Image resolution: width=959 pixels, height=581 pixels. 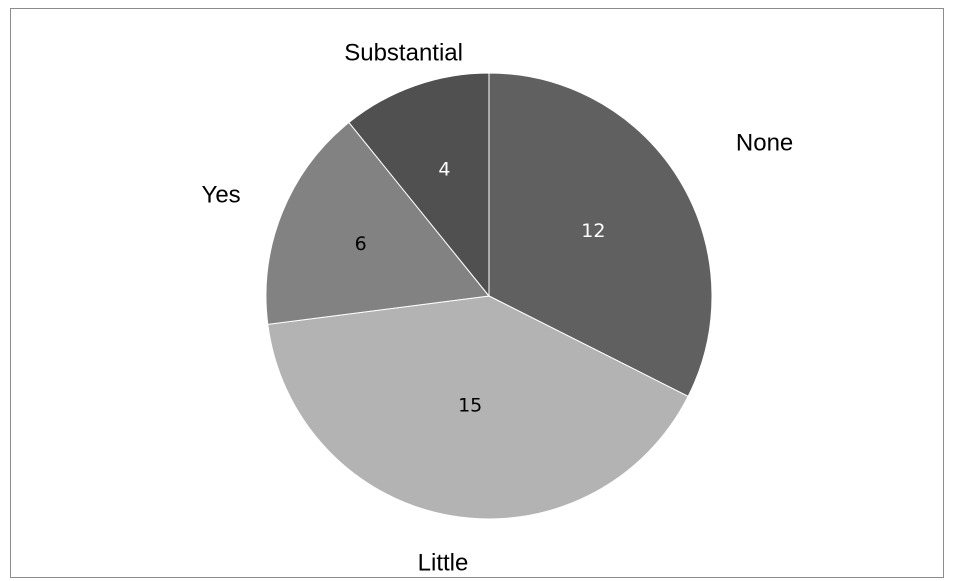 What do you see at coordinates (593, 231) in the screenshot?
I see `value-label-none: 12` at bounding box center [593, 231].